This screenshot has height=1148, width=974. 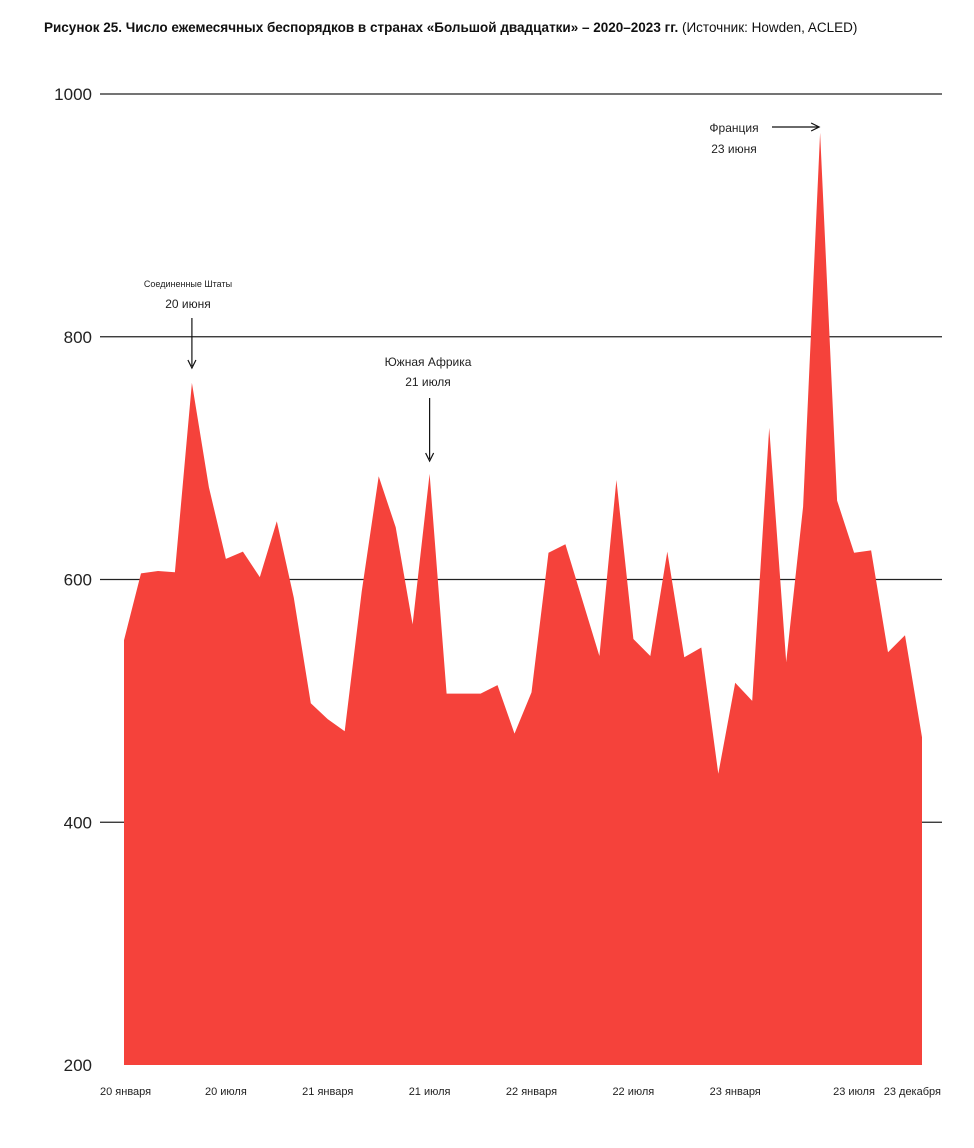 I want to click on x-tick-label: 21 января, so click(x=327, y=1092).